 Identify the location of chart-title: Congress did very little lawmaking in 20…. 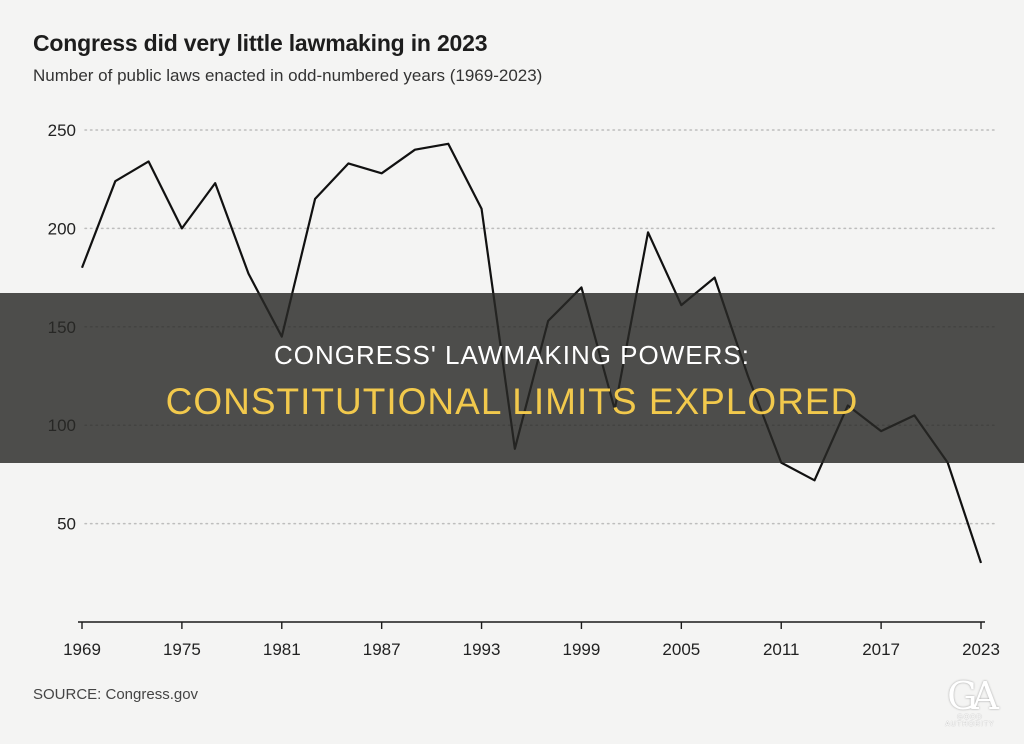
(260, 43).